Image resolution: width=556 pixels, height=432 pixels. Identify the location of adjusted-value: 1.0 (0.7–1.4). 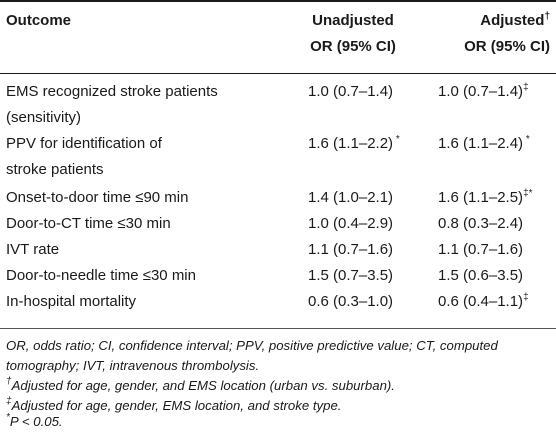
(481, 91).